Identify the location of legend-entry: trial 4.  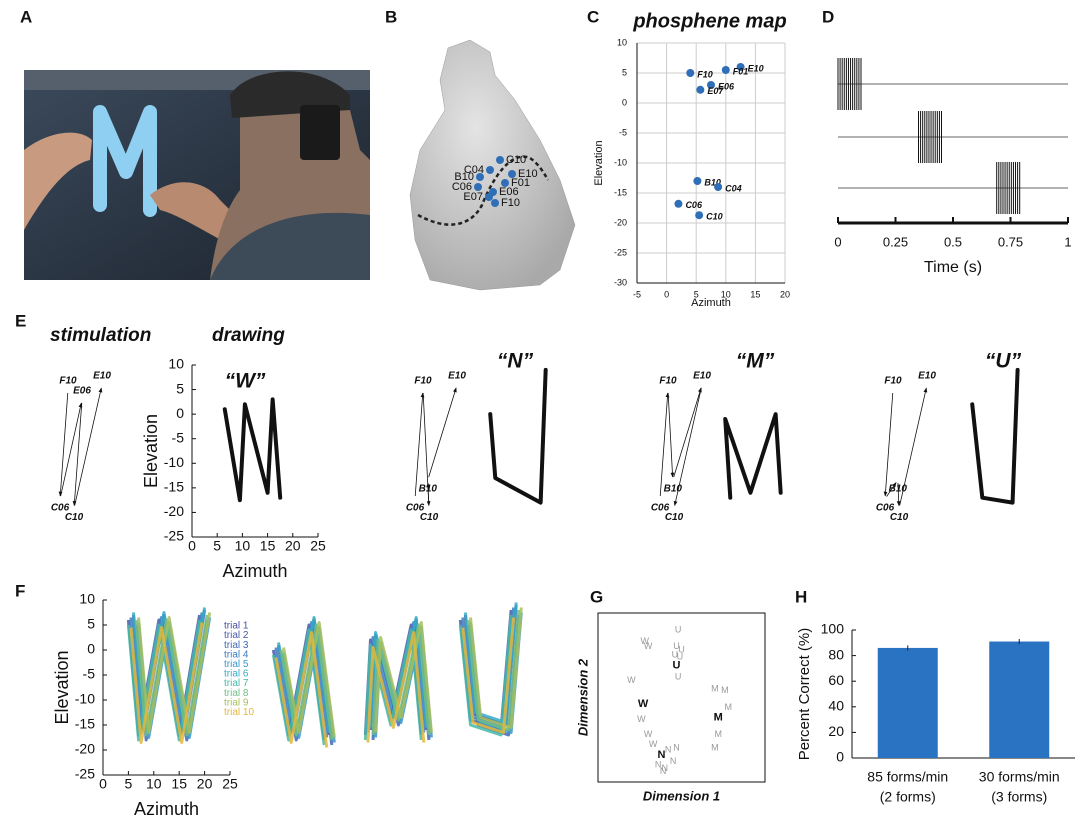
(236, 654).